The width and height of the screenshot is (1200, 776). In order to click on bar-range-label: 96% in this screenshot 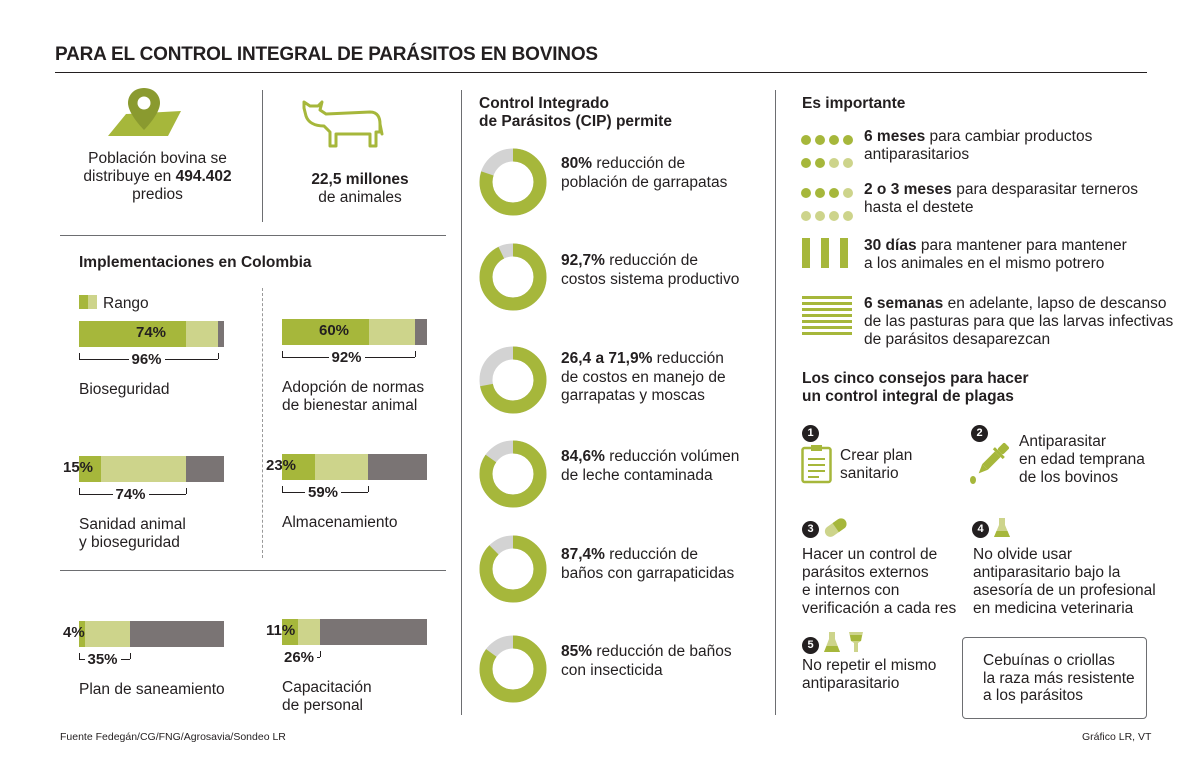, I will do `click(146, 359)`.